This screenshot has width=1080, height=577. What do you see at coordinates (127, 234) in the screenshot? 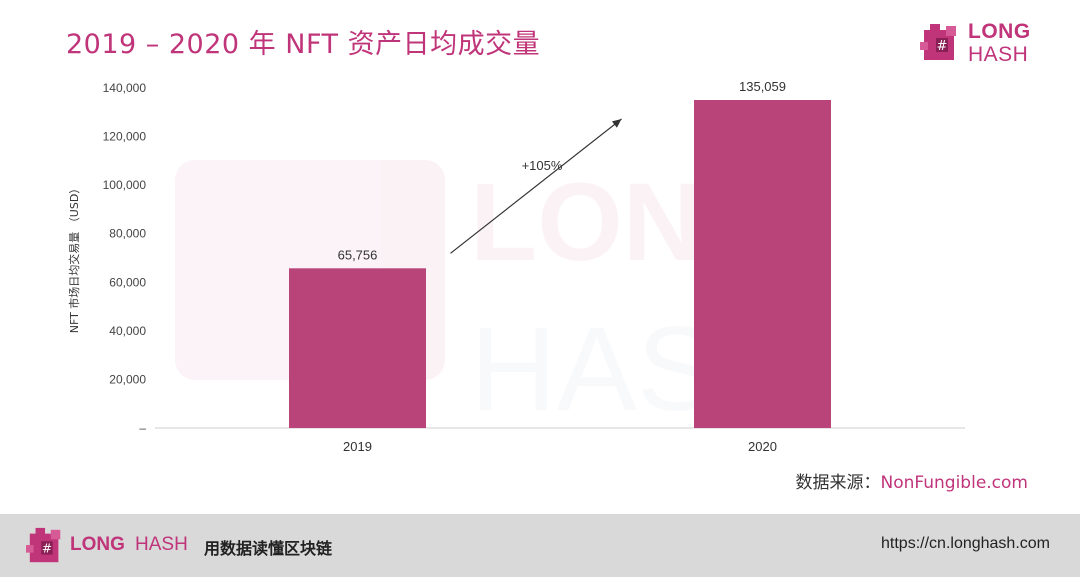
I see `y-tick-label: 80,000` at bounding box center [127, 234].